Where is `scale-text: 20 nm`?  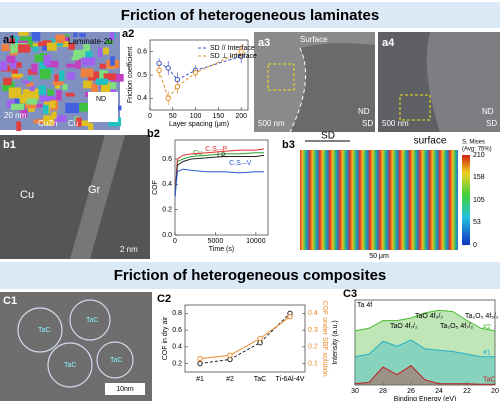
scale-text: 20 nm is located at coordinates (15, 115).